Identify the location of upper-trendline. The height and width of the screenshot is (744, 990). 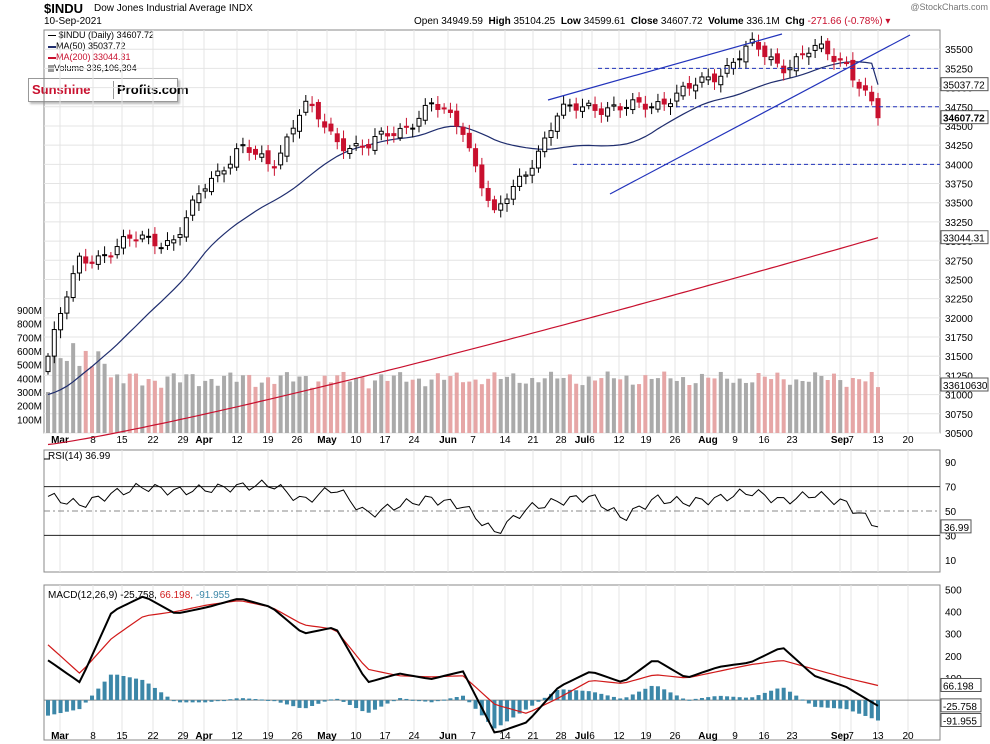
(665, 67).